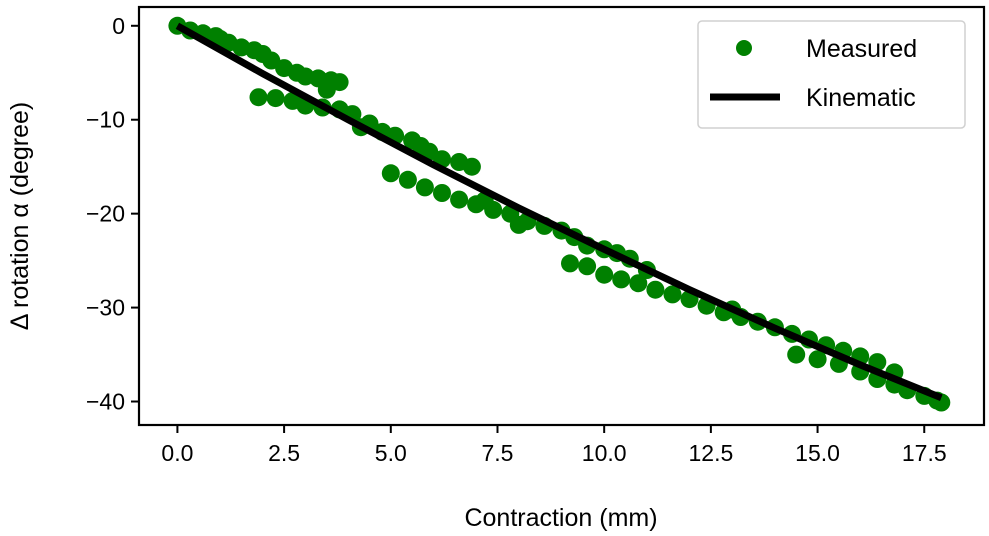  Describe the element at coordinates (20, 216) in the screenshot. I see `y-axis-title: Δ rotation α (degree)` at that location.